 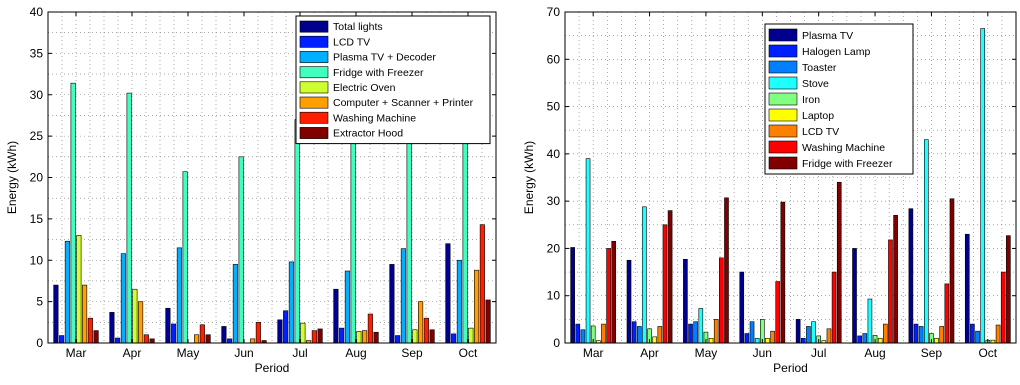 What do you see at coordinates (811, 100) in the screenshot?
I see `legend-label: Iron` at bounding box center [811, 100].